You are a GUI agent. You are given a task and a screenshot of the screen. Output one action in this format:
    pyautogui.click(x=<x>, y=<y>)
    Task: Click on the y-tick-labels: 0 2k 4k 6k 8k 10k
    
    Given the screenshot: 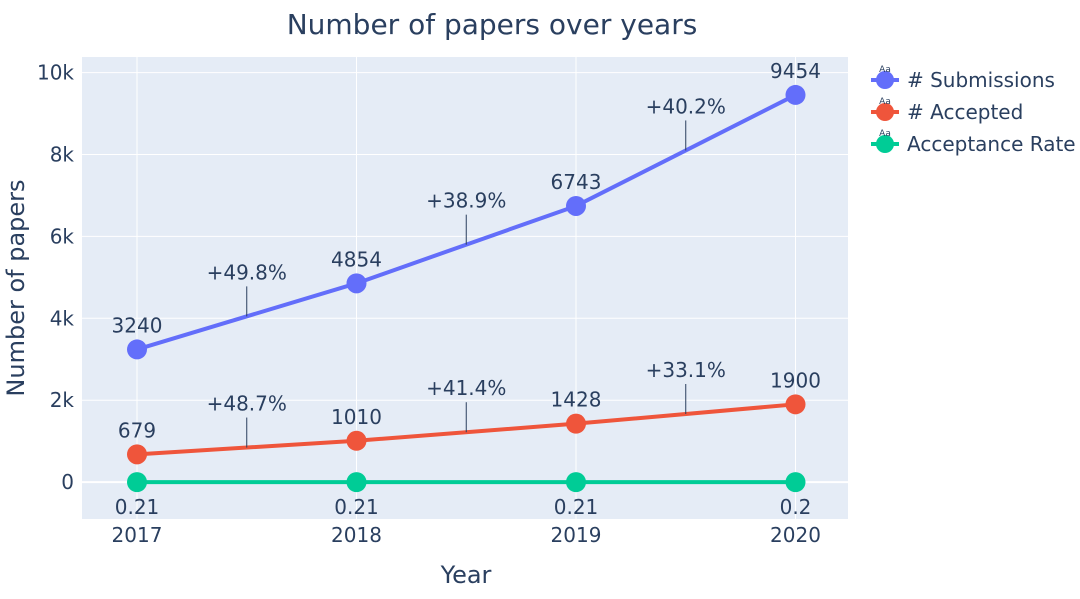 What is the action you would take?
    pyautogui.click(x=55, y=278)
    